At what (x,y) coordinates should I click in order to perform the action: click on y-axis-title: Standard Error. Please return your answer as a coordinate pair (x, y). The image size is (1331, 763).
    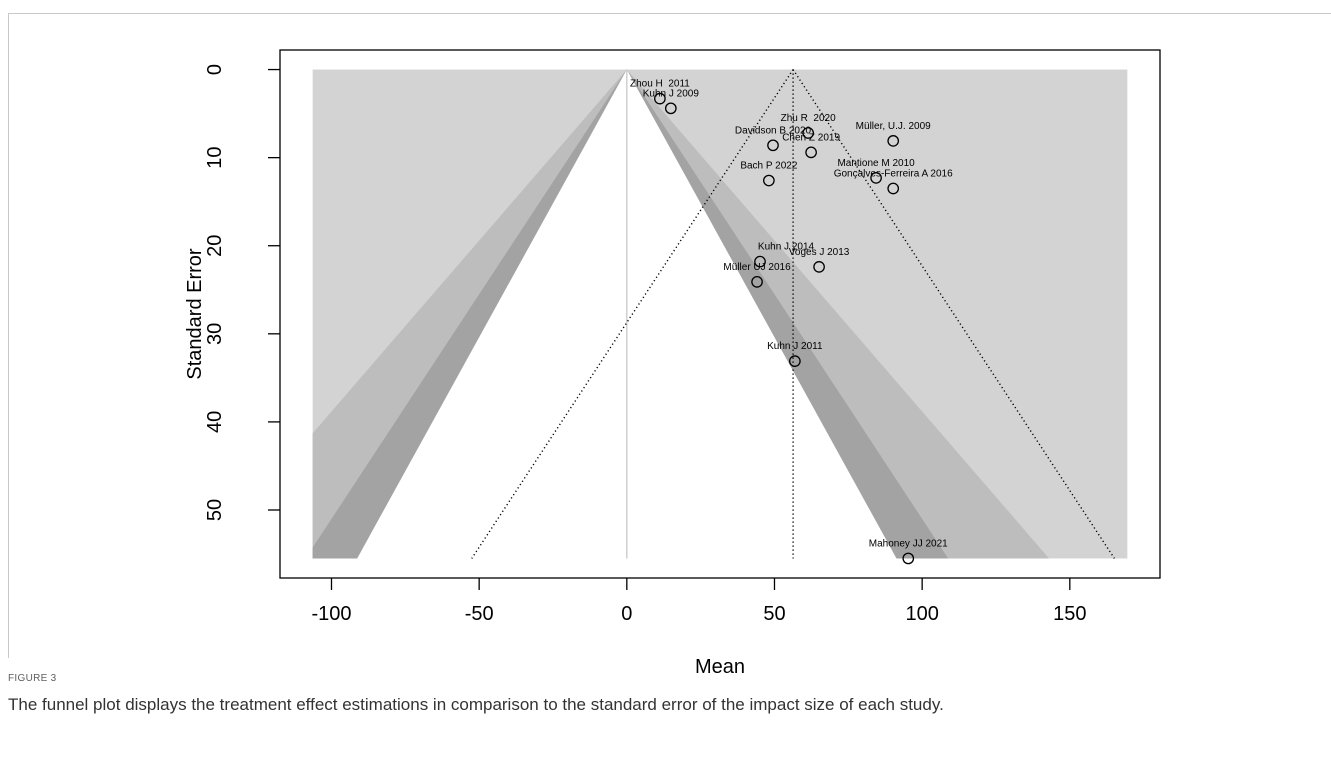
    Looking at the image, I should click on (195, 314).